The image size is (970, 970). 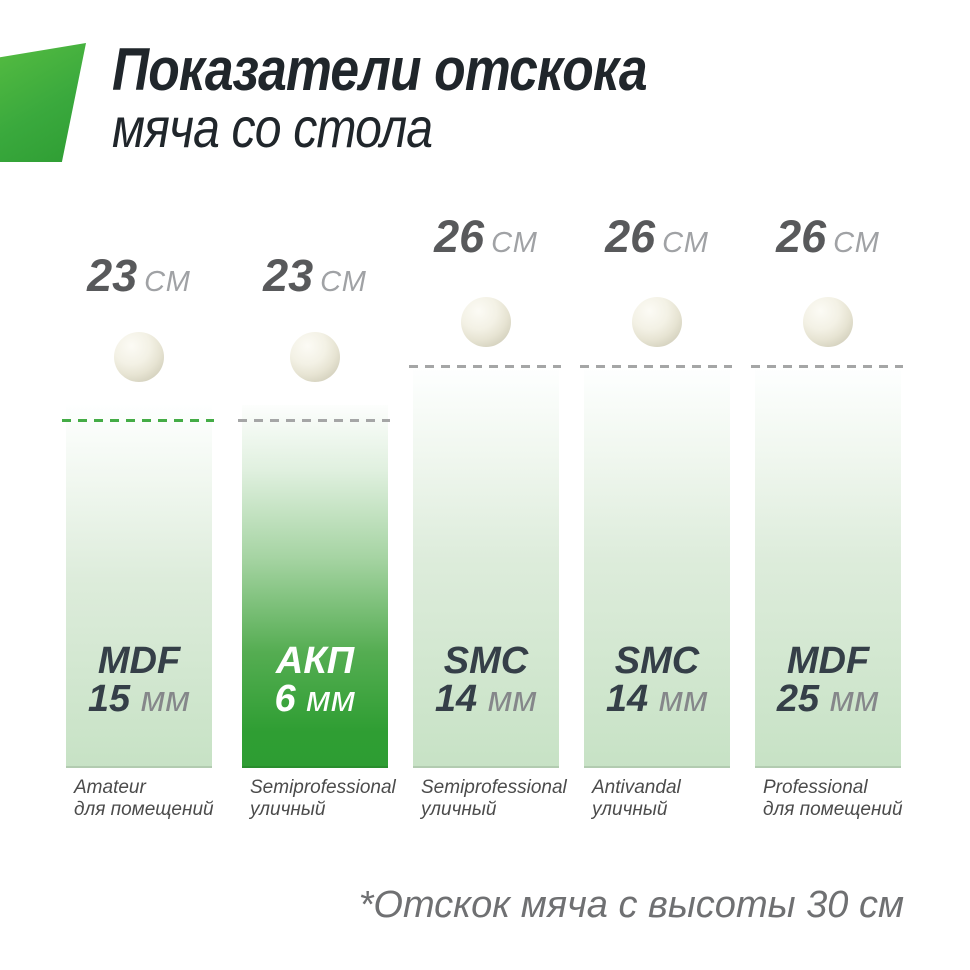 I want to click on bar-column-akp-6: 23 СМ АКП 6 мм Semiprofessional уличный, so click(x=317, y=530).